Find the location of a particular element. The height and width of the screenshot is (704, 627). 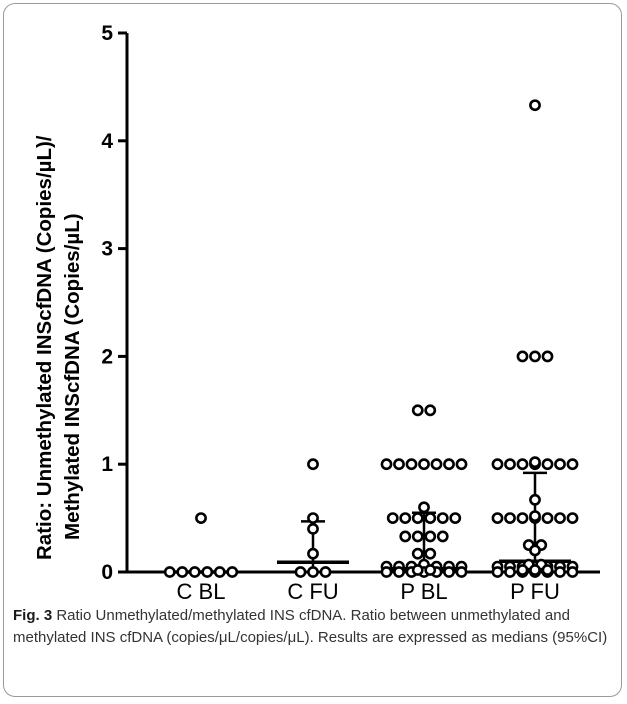

y-tick-label: 2 is located at coordinates (107, 356).